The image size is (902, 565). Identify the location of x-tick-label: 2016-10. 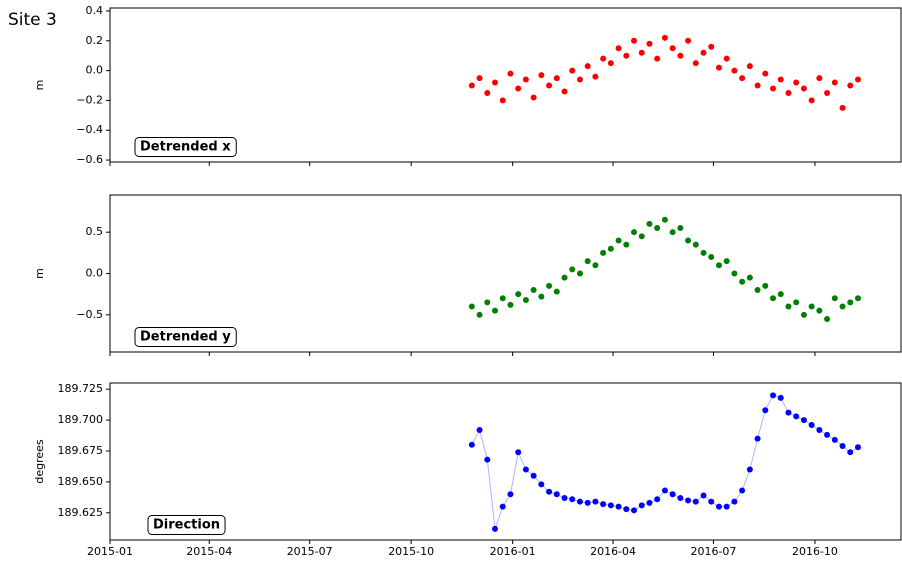
(815, 551).